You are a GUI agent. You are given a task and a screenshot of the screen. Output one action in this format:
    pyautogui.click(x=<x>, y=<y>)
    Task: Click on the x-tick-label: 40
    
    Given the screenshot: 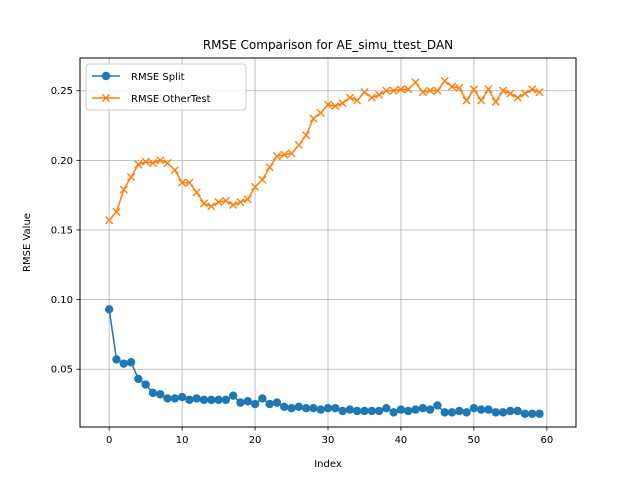 What is the action you would take?
    pyautogui.click(x=401, y=440)
    